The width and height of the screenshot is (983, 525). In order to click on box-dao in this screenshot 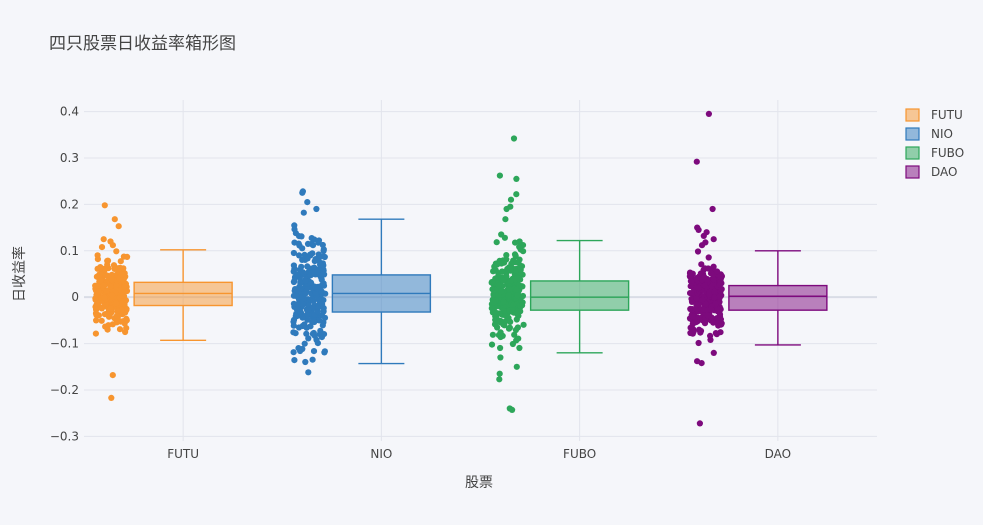, I will do `click(778, 298)`.